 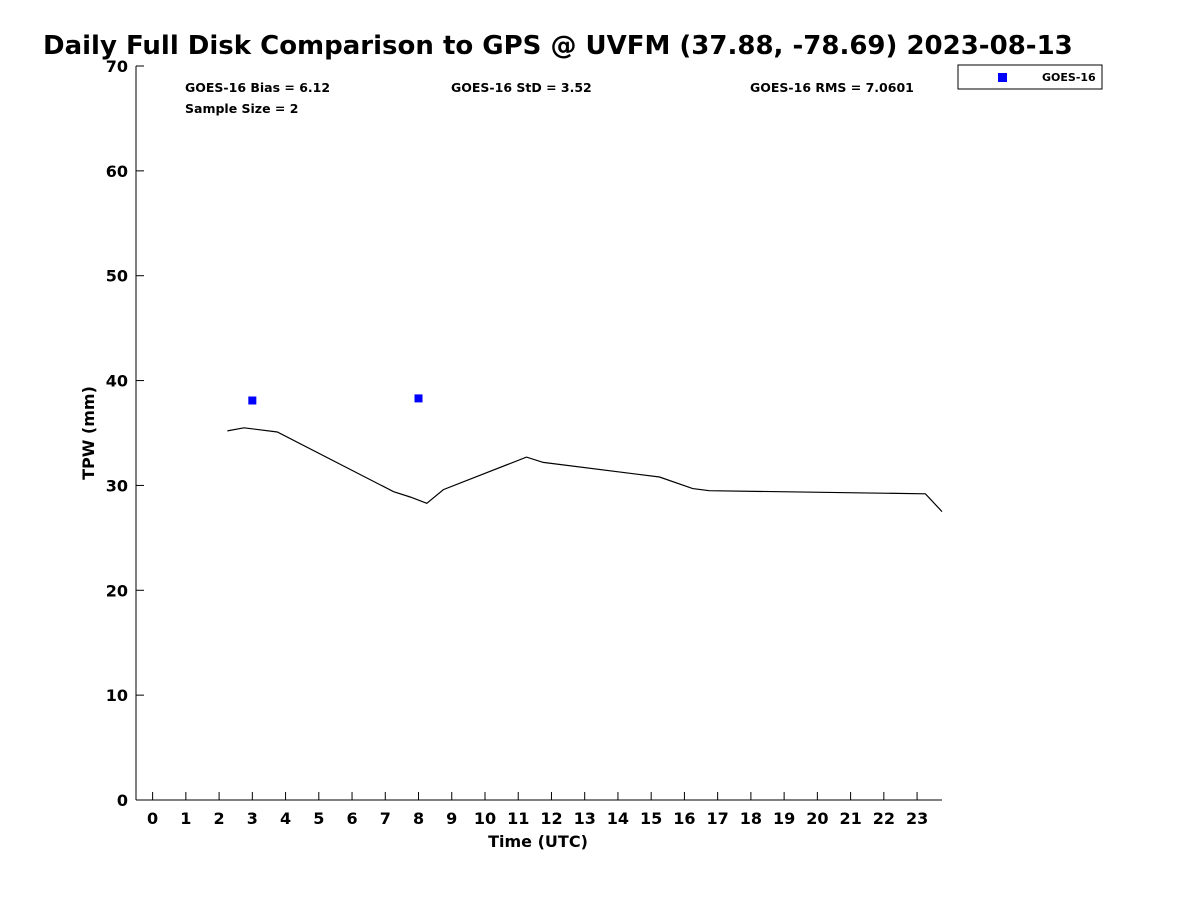 I want to click on x-tick-label: 7, so click(x=385, y=818).